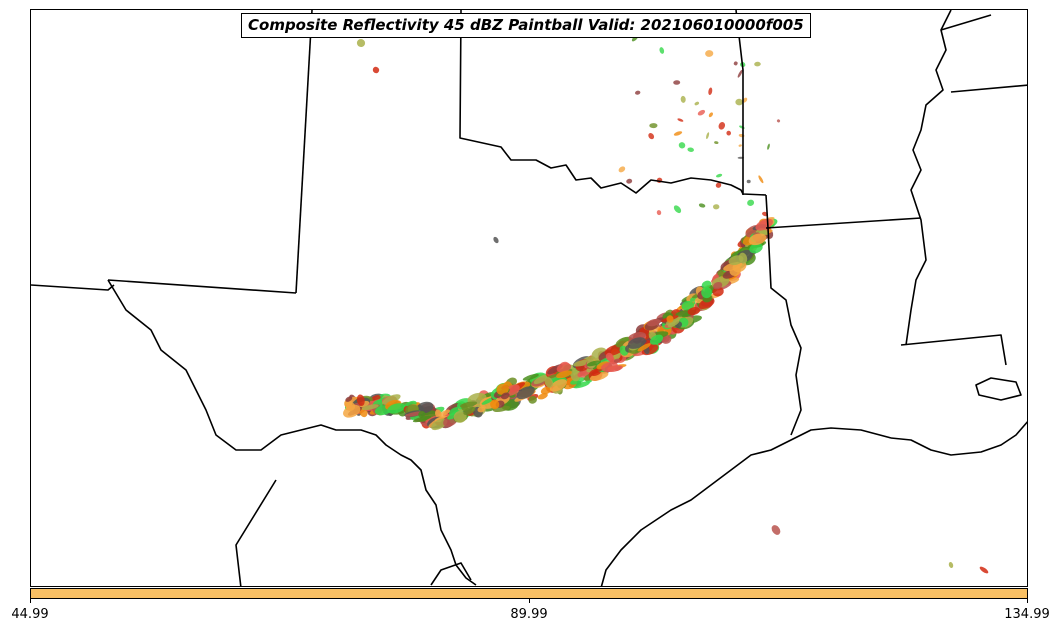 The height and width of the screenshot is (633, 1062). What do you see at coordinates (202, 286) in the screenshot?
I see `texas-panhandle-south-border` at bounding box center [202, 286].